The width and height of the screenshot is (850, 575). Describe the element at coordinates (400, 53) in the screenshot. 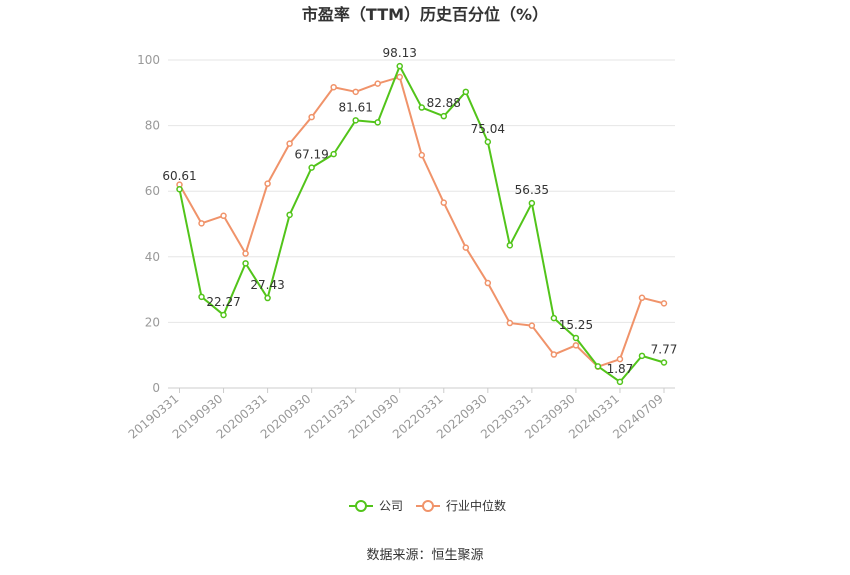

I see `data-label: 98.13` at that location.